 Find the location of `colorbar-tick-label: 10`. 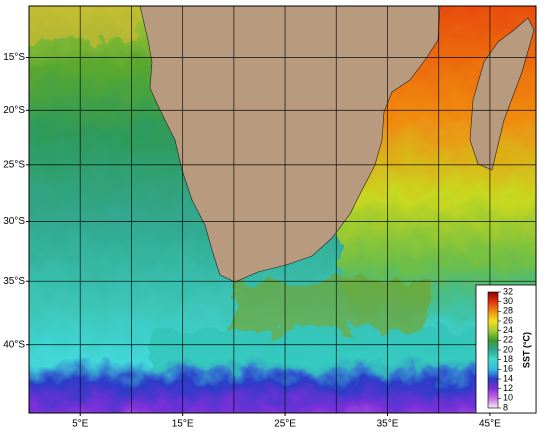

colorbar-tick-label: 10 is located at coordinates (508, 398).